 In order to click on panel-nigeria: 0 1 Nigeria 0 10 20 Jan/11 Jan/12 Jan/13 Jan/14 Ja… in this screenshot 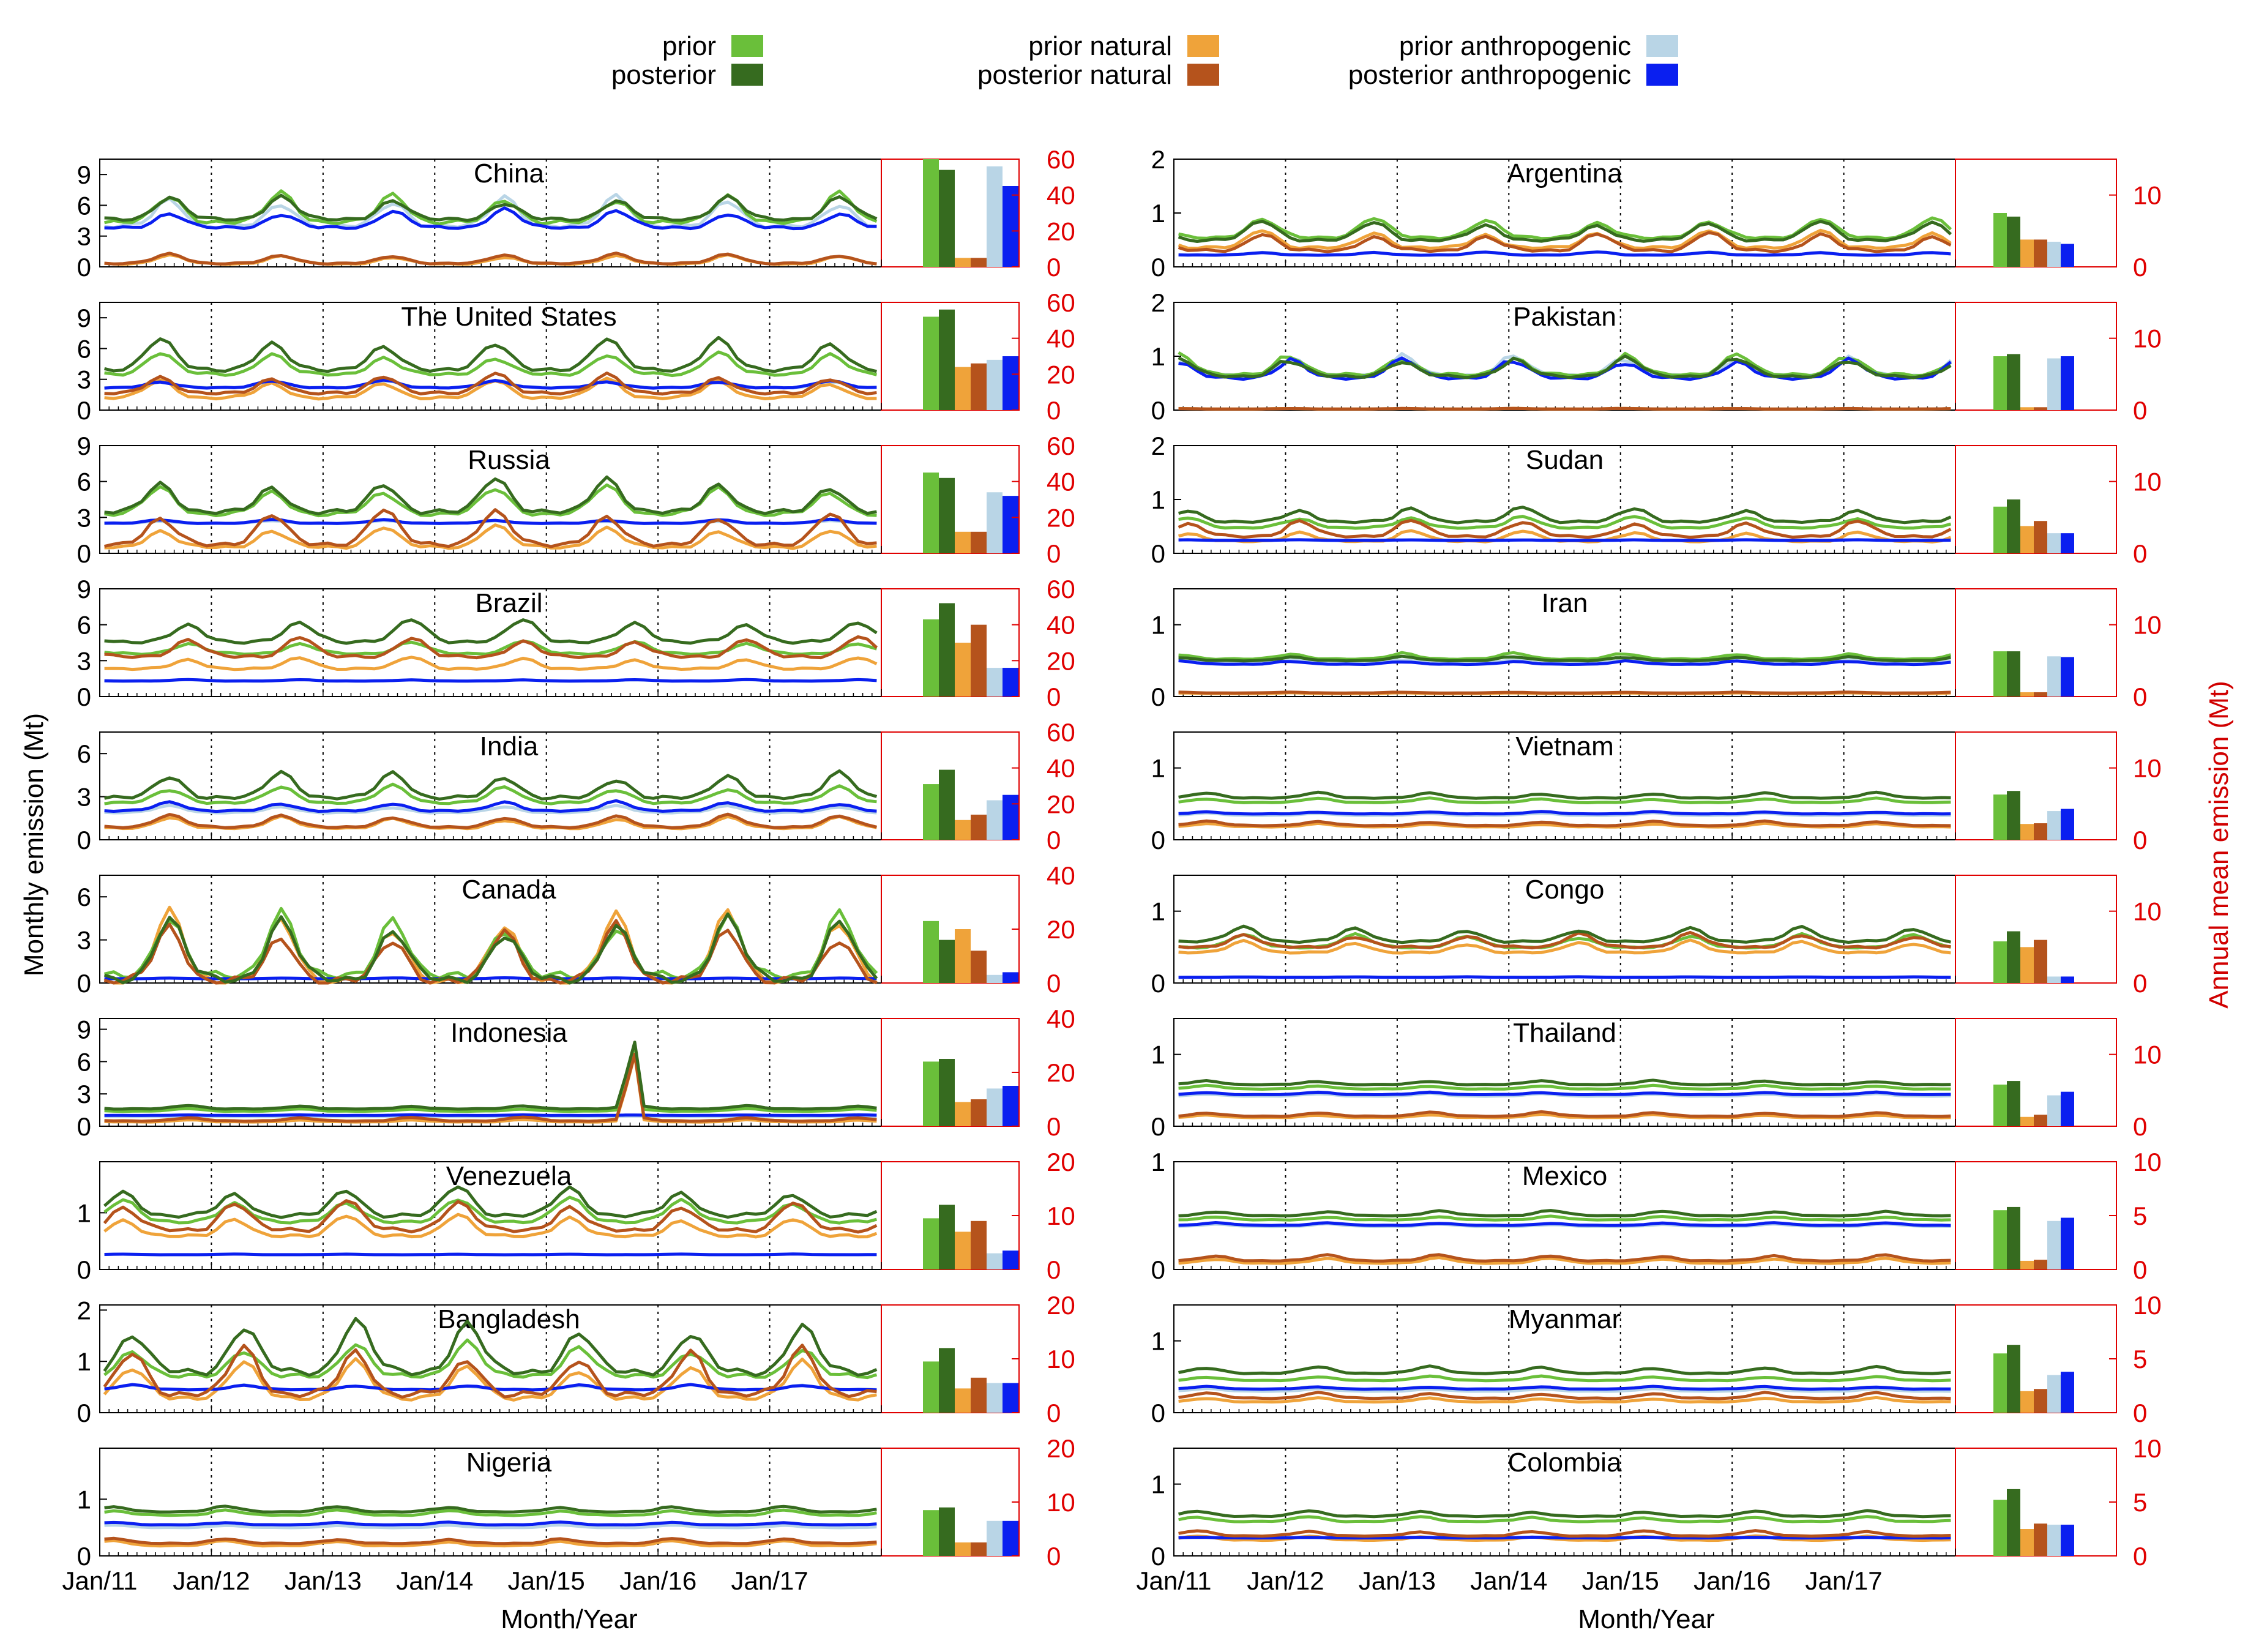, I will do `click(568, 1514)`.